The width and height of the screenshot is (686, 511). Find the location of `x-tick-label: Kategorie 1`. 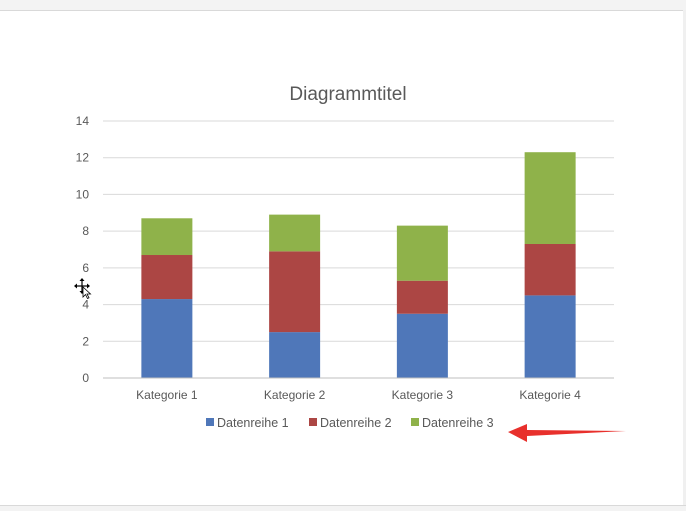

x-tick-label: Kategorie 1 is located at coordinates (167, 395).